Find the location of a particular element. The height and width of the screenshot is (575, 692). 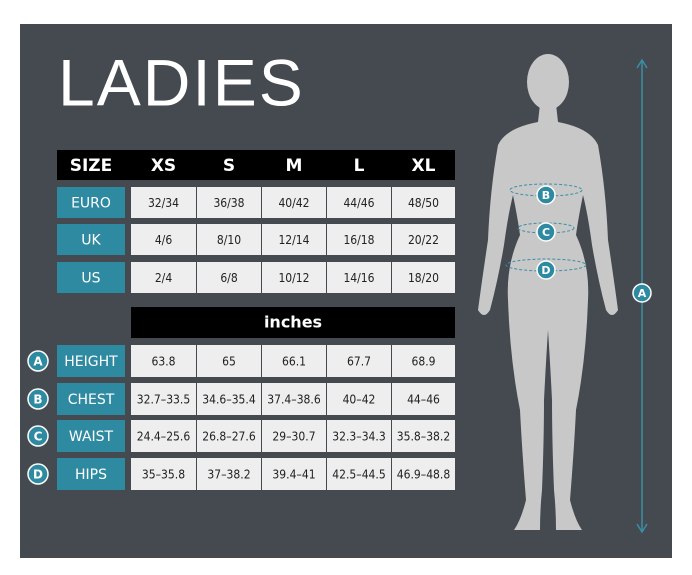

cell: 18/20 is located at coordinates (423, 278).